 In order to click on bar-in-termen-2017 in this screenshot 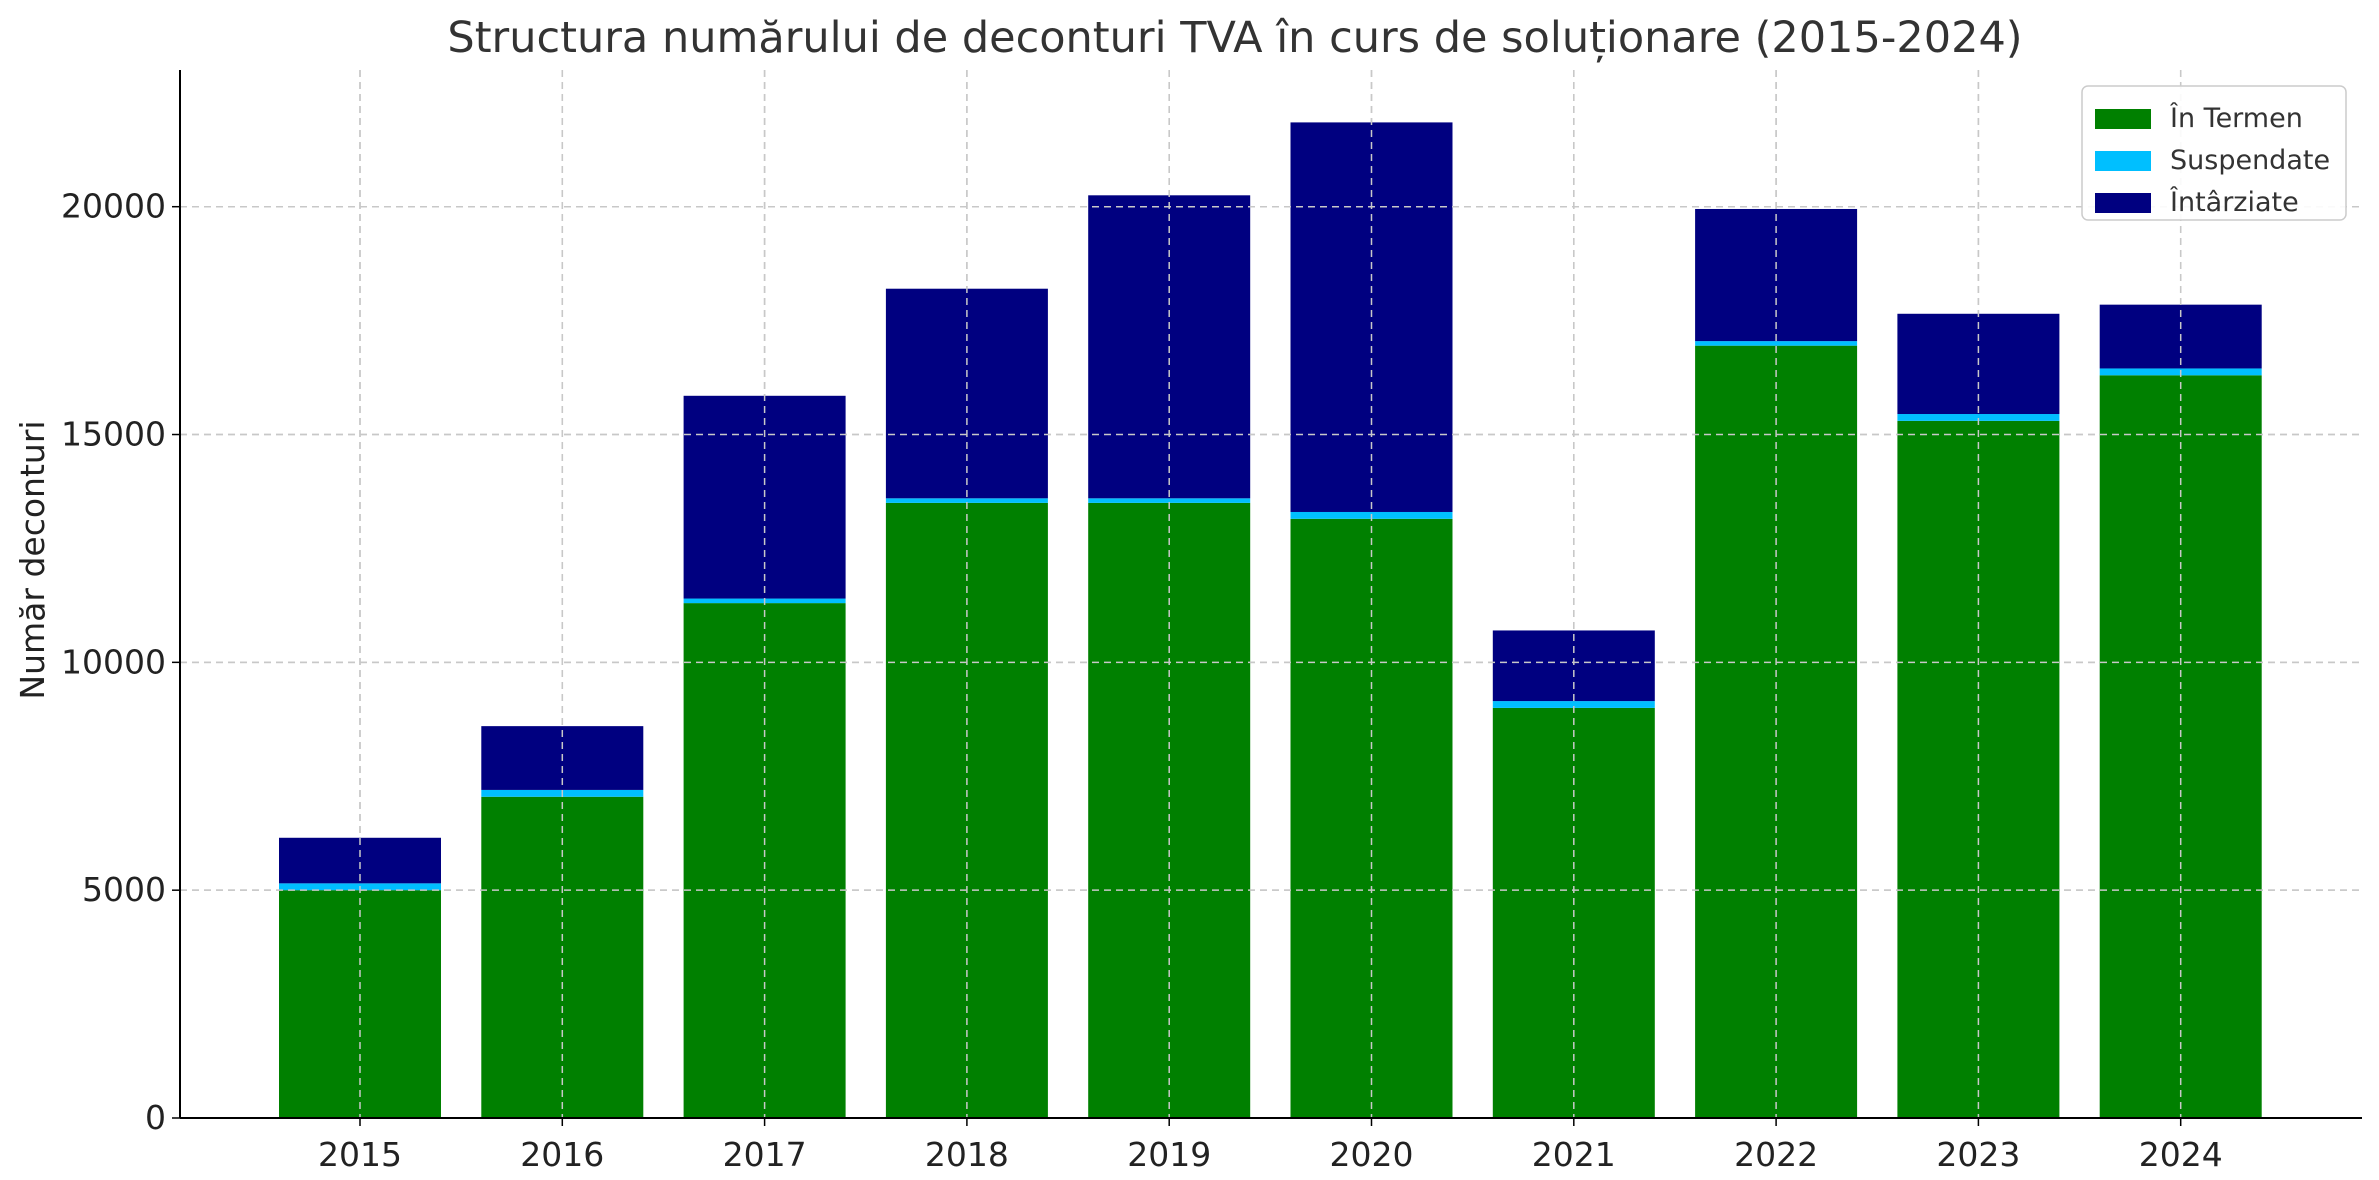, I will do `click(764, 860)`.